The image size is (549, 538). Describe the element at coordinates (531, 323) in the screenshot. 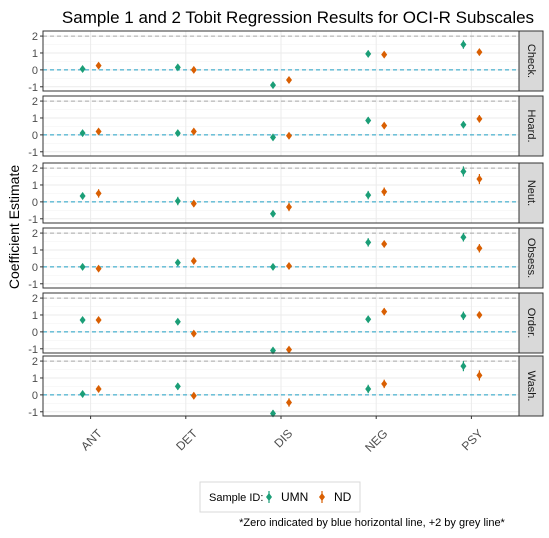

I see `facet-strip-label: Order.` at that location.